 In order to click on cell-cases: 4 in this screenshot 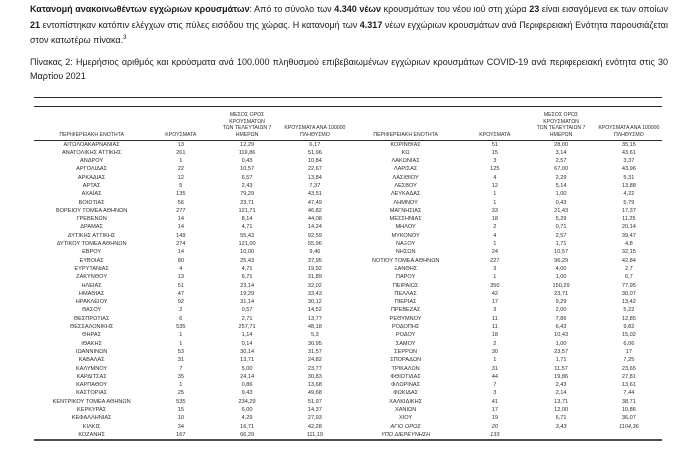, I will do `click(495, 235)`.